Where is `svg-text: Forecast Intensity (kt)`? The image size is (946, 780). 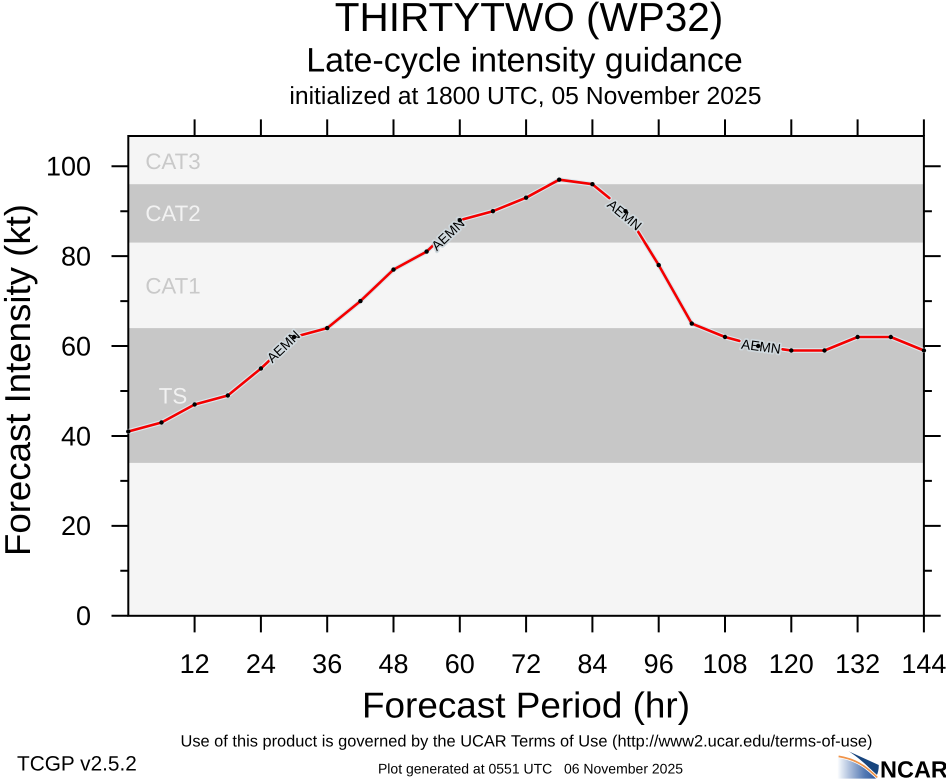
svg-text: Forecast Intensity (kt) is located at coordinates (19, 380).